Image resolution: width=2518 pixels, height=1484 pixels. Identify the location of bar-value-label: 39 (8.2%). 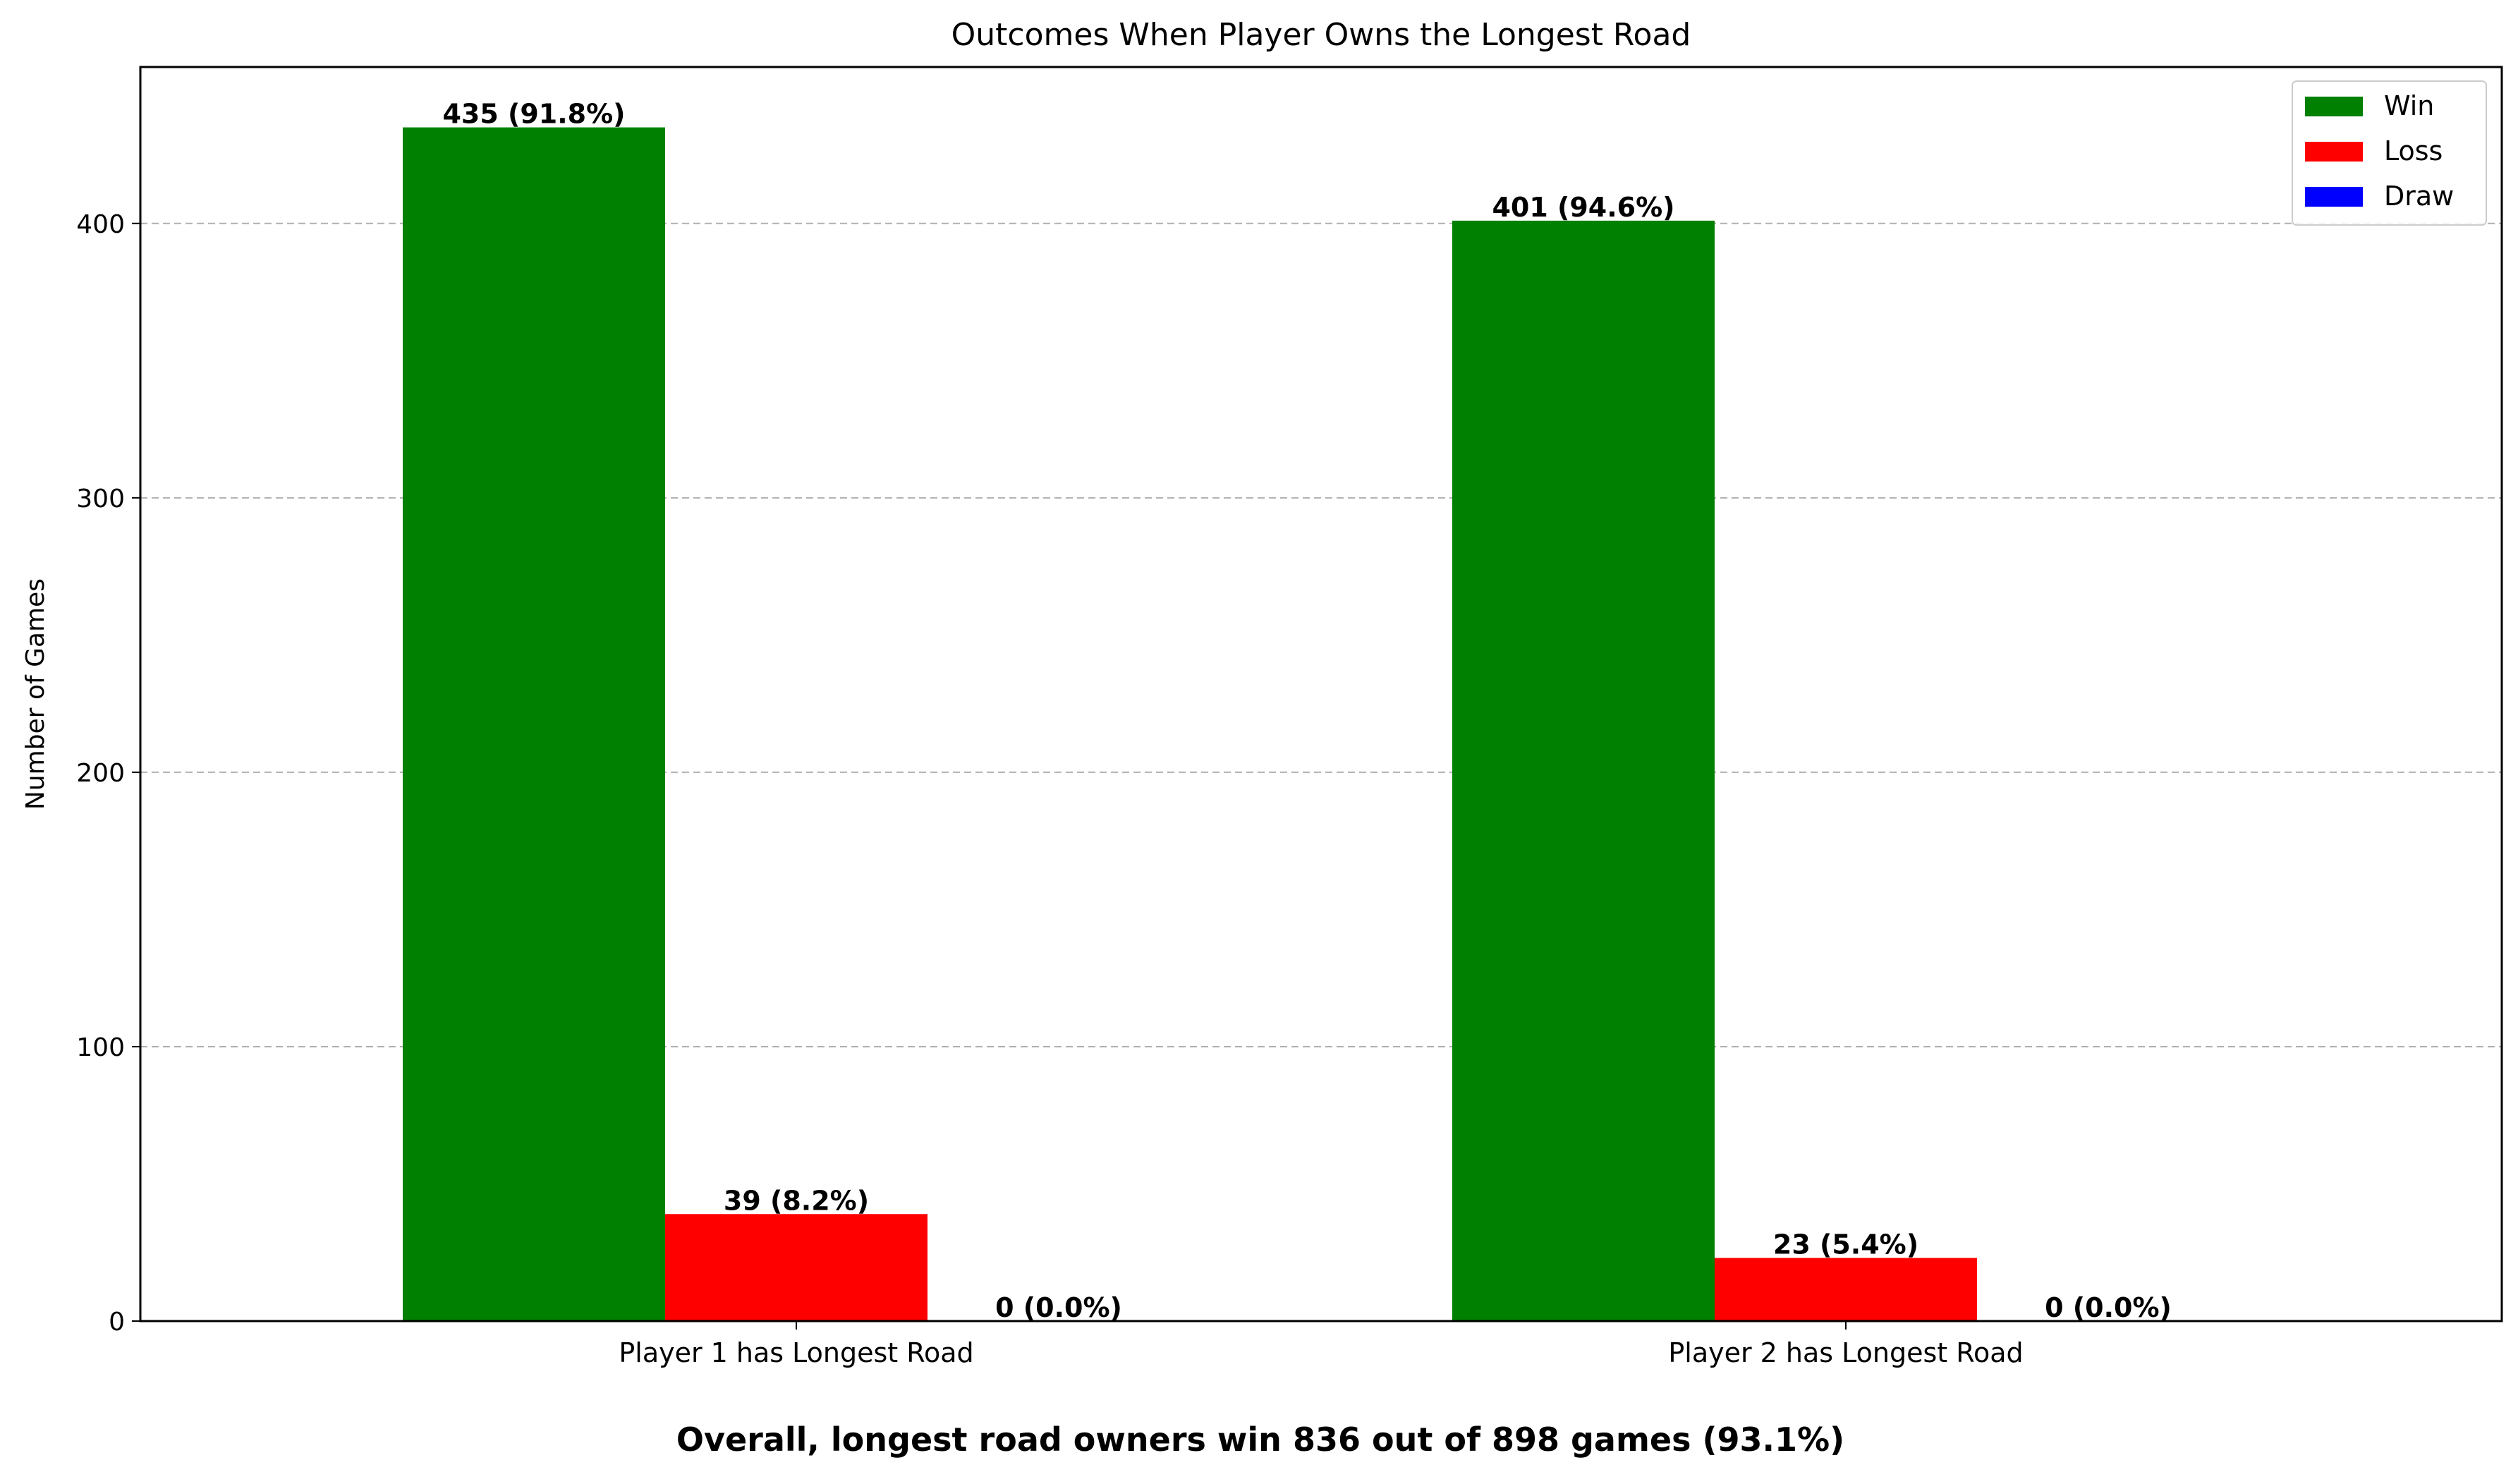
(796, 1200).